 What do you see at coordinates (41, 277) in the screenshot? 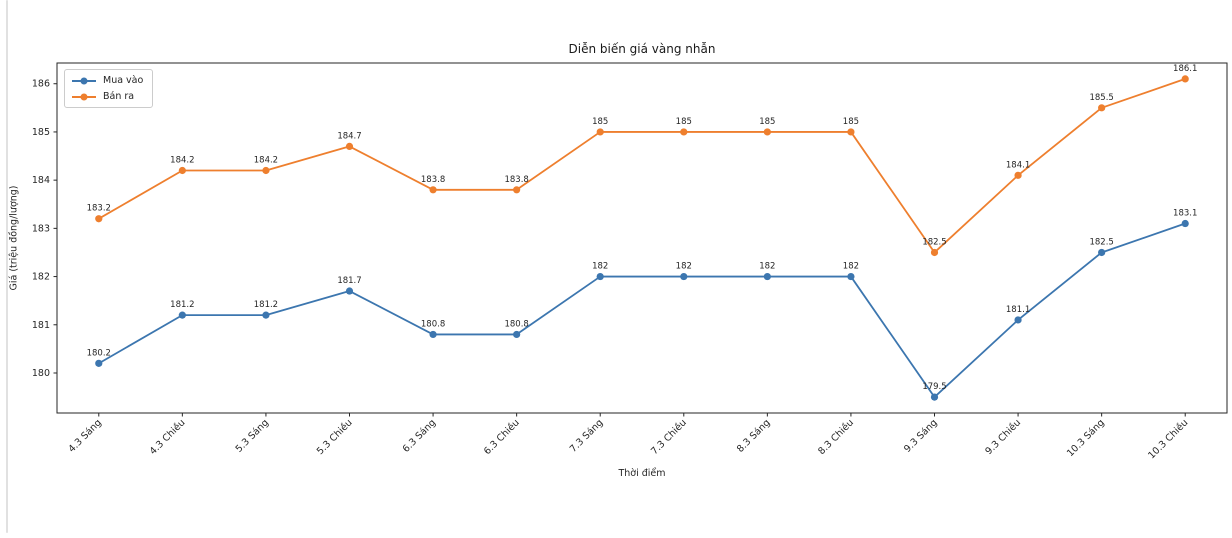
I see `y-tick-label: 182` at bounding box center [41, 277].